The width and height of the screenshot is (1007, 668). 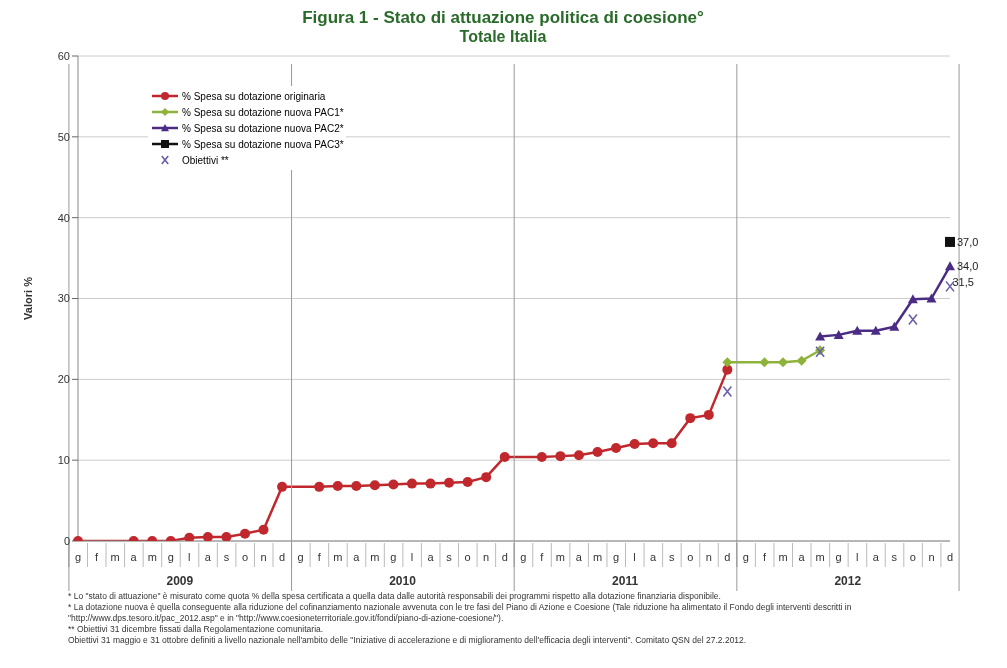 I want to click on text: * Lo "stato di attuazione" è misurato come quota % della spesa certificata a quella data dalle autorità responsabili dei programmi rispetto alla dotazione finanziaria disponibile., so click(x=395, y=596).